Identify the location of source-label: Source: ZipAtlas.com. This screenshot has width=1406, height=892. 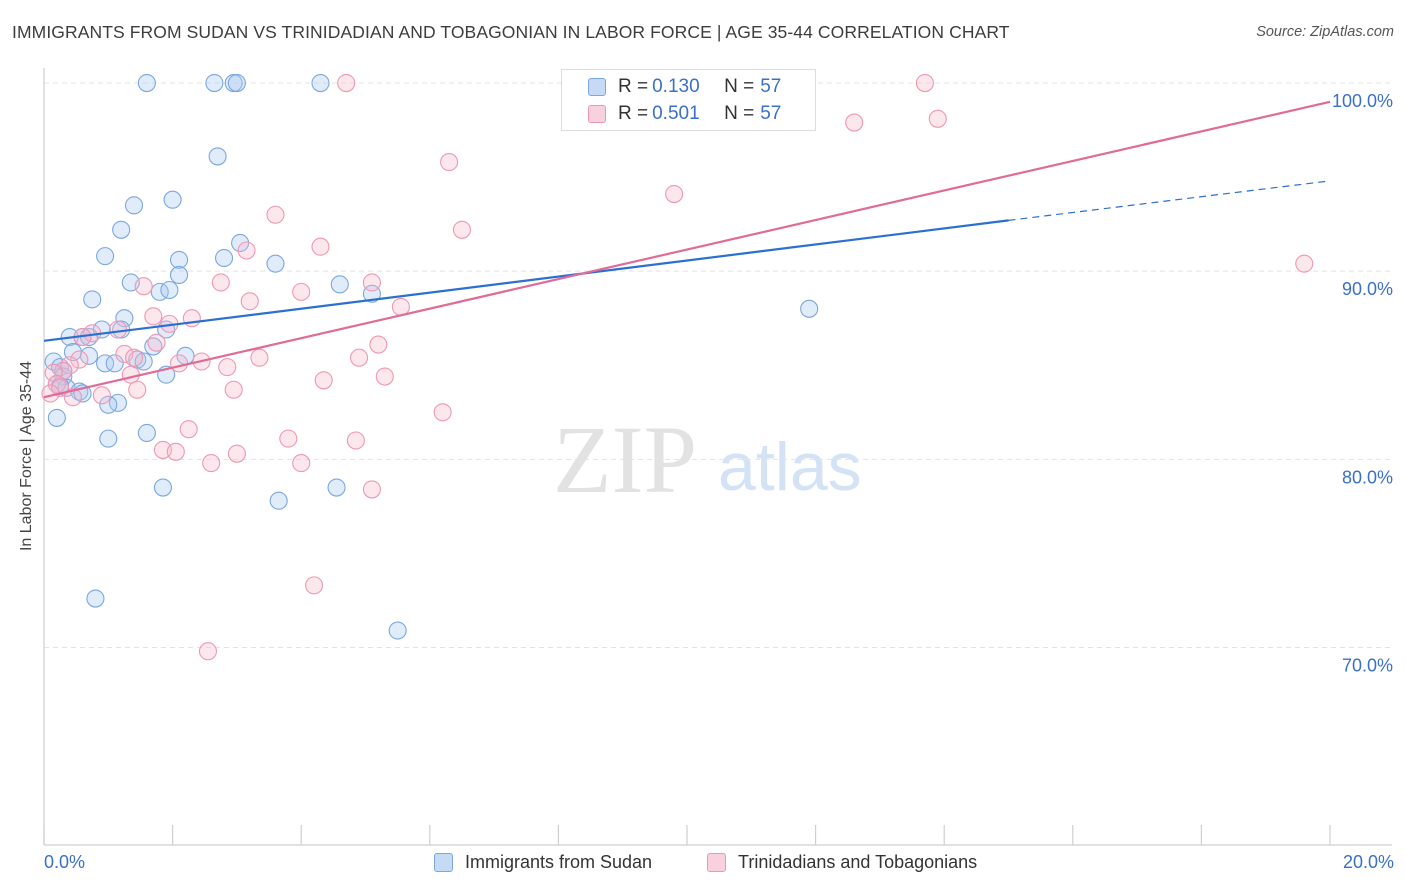
(1325, 32).